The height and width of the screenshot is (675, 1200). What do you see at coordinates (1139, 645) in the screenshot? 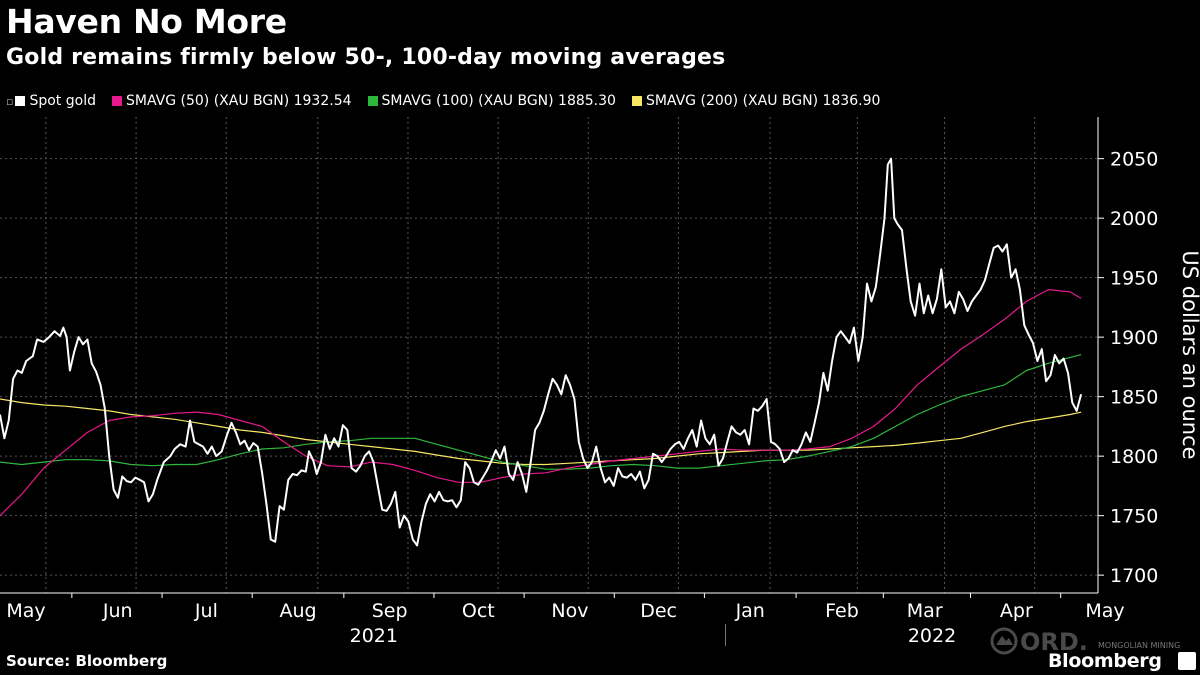
I see `watermark-text: MONGOLIAN MINING` at bounding box center [1139, 645].